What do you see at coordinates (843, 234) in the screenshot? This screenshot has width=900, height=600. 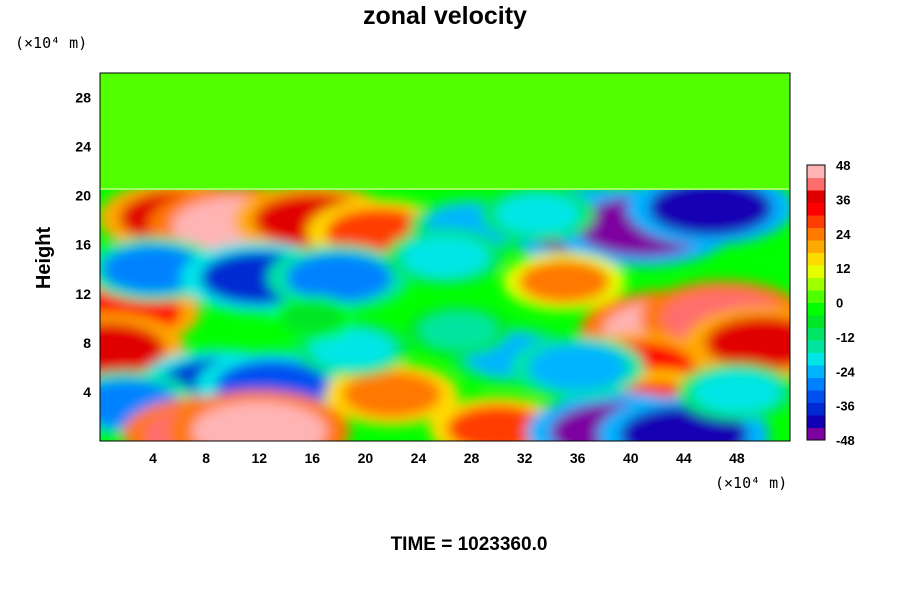 I see `colorbar-tick-label: 24` at bounding box center [843, 234].